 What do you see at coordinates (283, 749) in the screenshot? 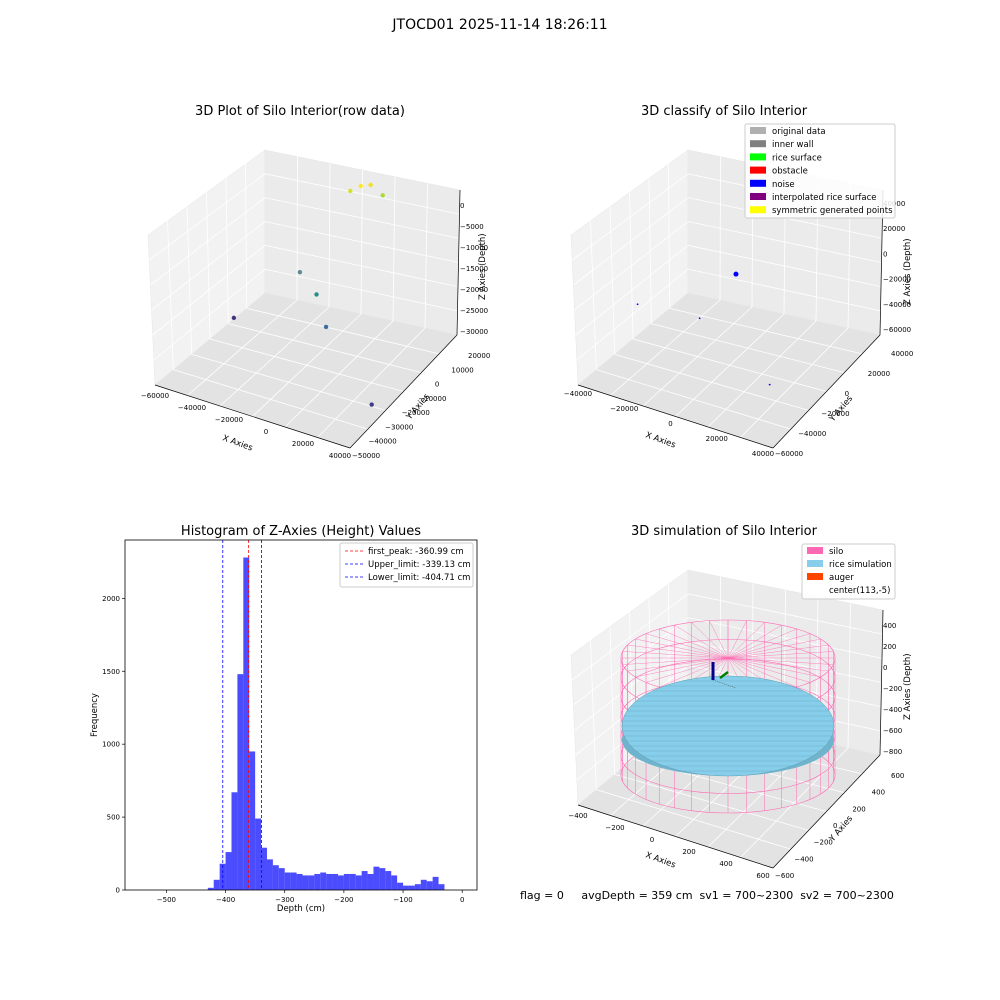
I see `tick-labels: −500 −400 −300 −200 −100 0 0 500 1000 1500 2000` at bounding box center [283, 749].